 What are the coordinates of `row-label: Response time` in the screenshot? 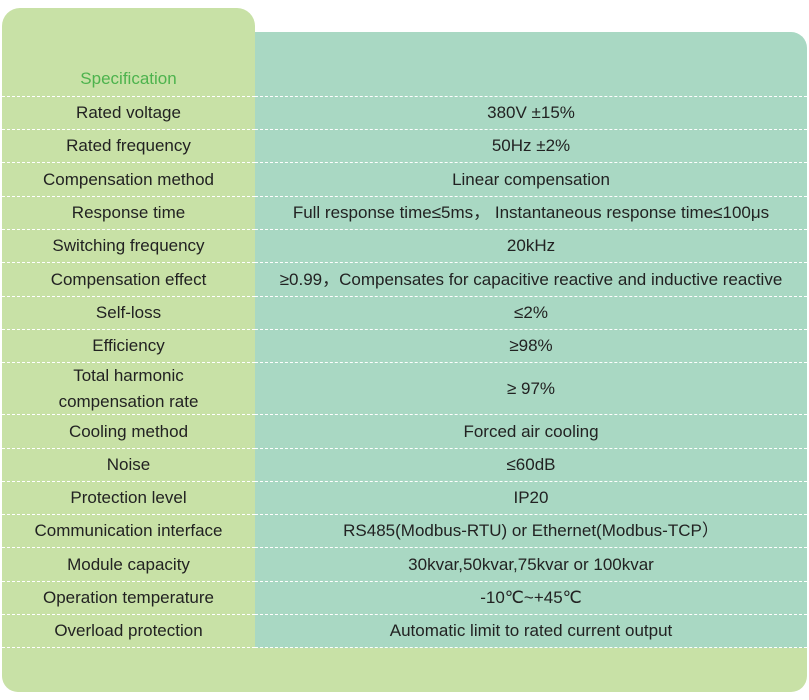 It's located at (128, 213).